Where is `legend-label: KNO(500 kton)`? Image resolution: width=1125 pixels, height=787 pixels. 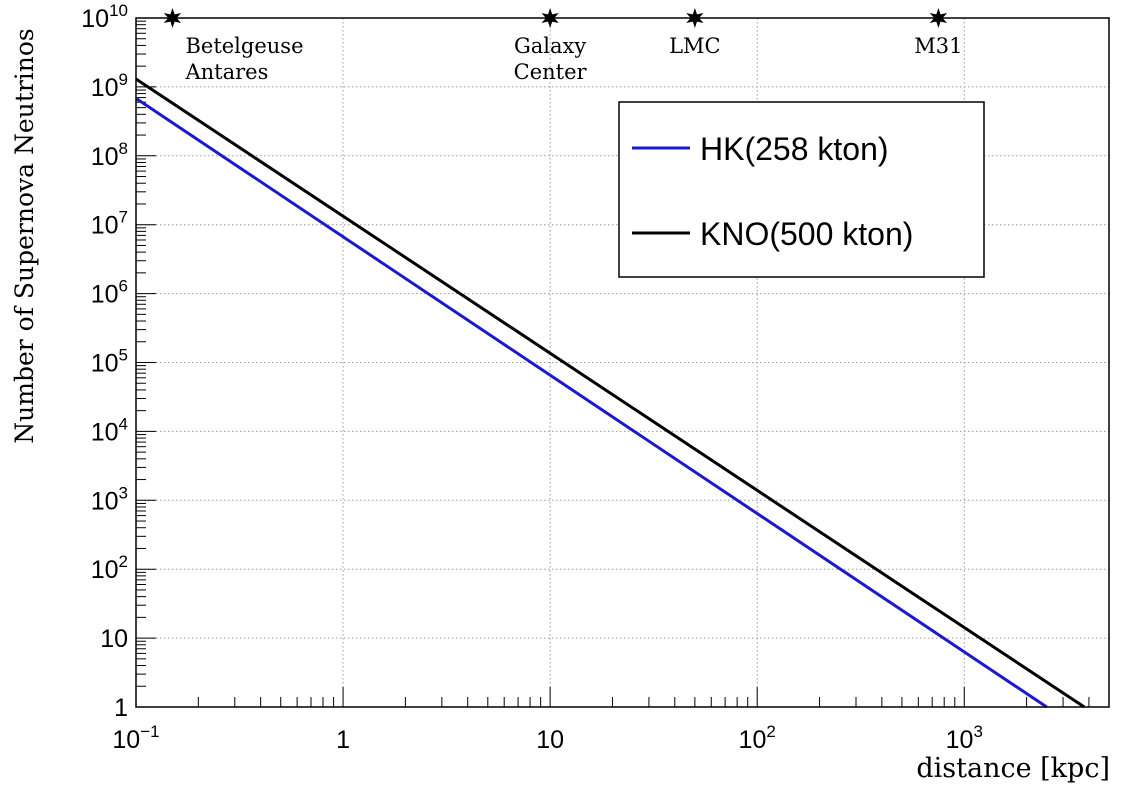 legend-label: KNO(500 kton) is located at coordinates (806, 234).